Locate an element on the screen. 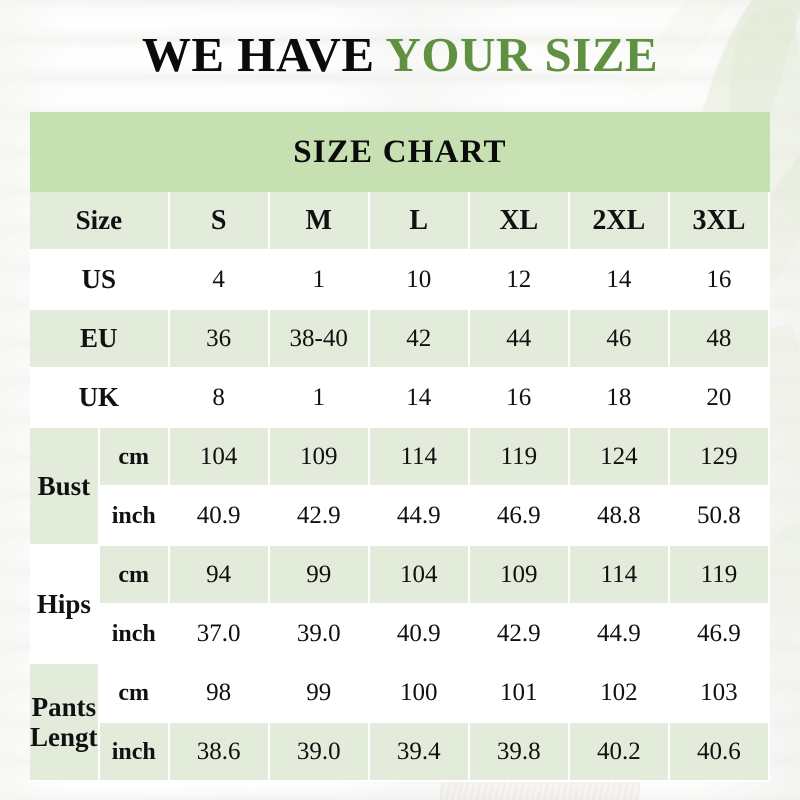 This screenshot has height=800, width=800. row-label-pants-length: Pants Length is located at coordinates (65, 723).